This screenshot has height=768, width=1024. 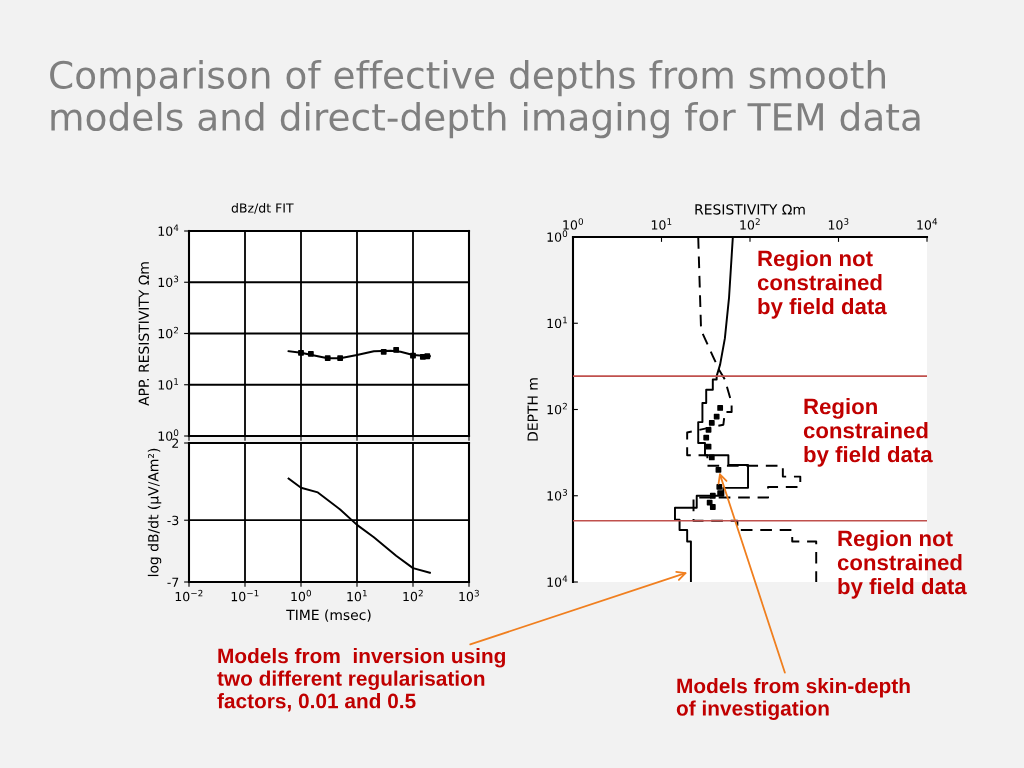 What do you see at coordinates (173, 520) in the screenshot?
I see `y-tick-label: -3` at bounding box center [173, 520].